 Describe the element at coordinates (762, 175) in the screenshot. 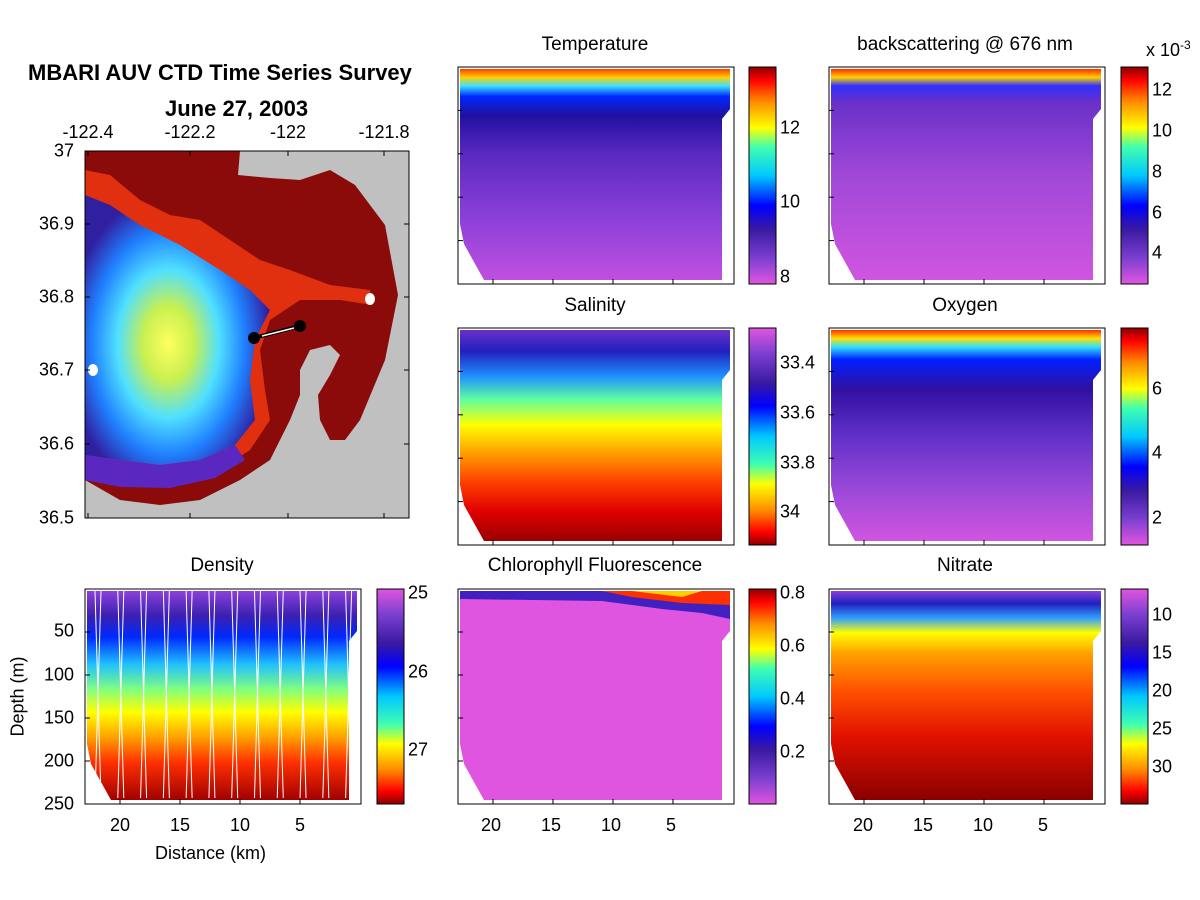

I see `colorbar-temperature` at that location.